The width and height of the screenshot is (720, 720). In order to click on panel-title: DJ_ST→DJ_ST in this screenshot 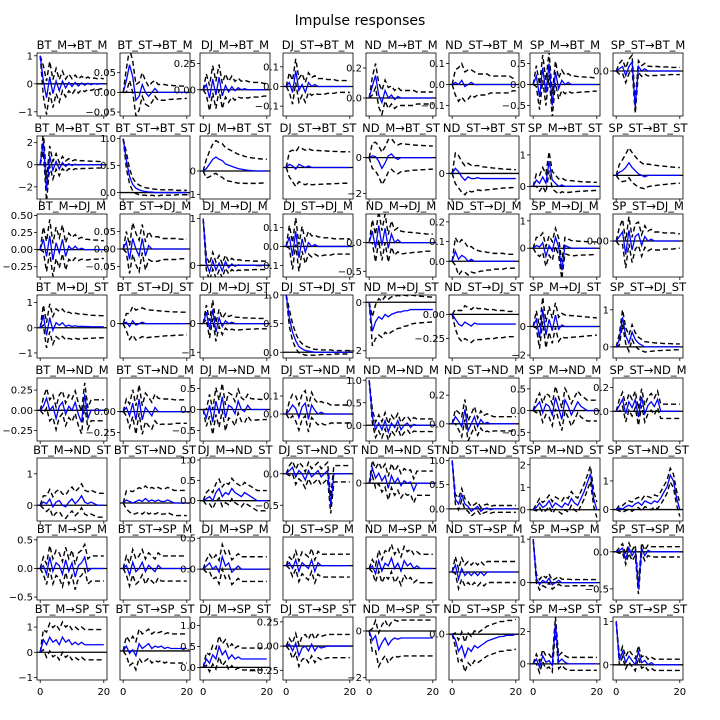, I will do `click(318, 287)`.